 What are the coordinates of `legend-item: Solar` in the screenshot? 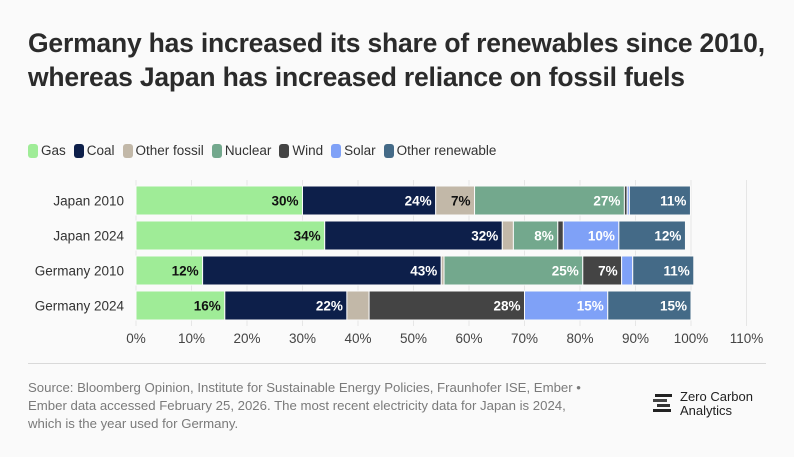 It's located at (353, 150).